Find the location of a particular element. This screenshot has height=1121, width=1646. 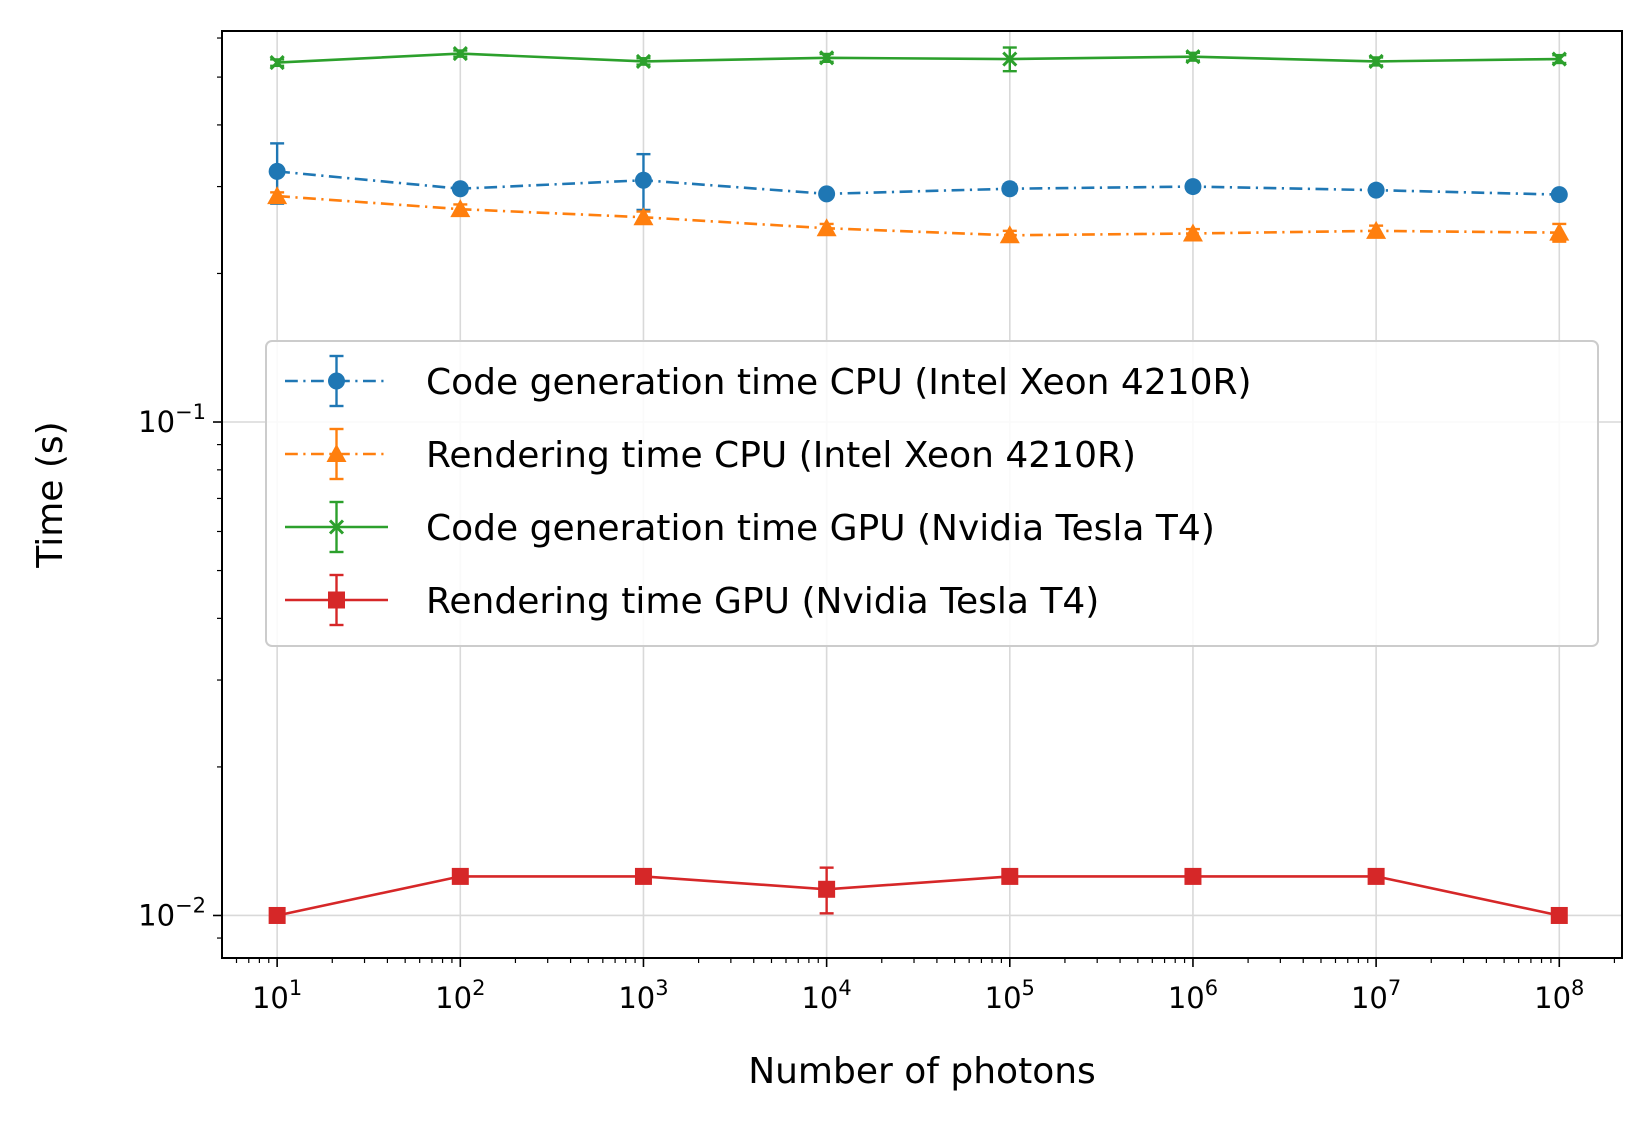

x-tick-label: 10⁴ is located at coordinates (826, 995).